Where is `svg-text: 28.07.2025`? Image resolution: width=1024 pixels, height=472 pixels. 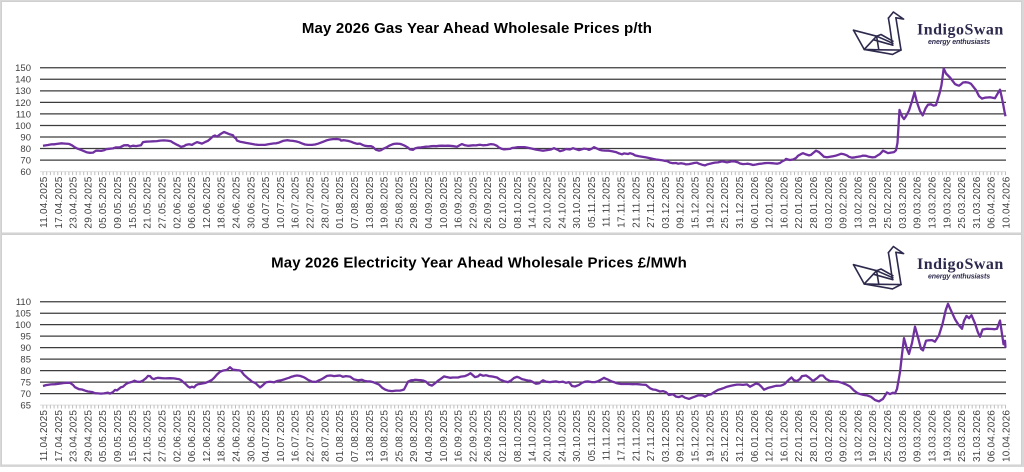
svg-text: 28.07.2025 is located at coordinates (325, 202).